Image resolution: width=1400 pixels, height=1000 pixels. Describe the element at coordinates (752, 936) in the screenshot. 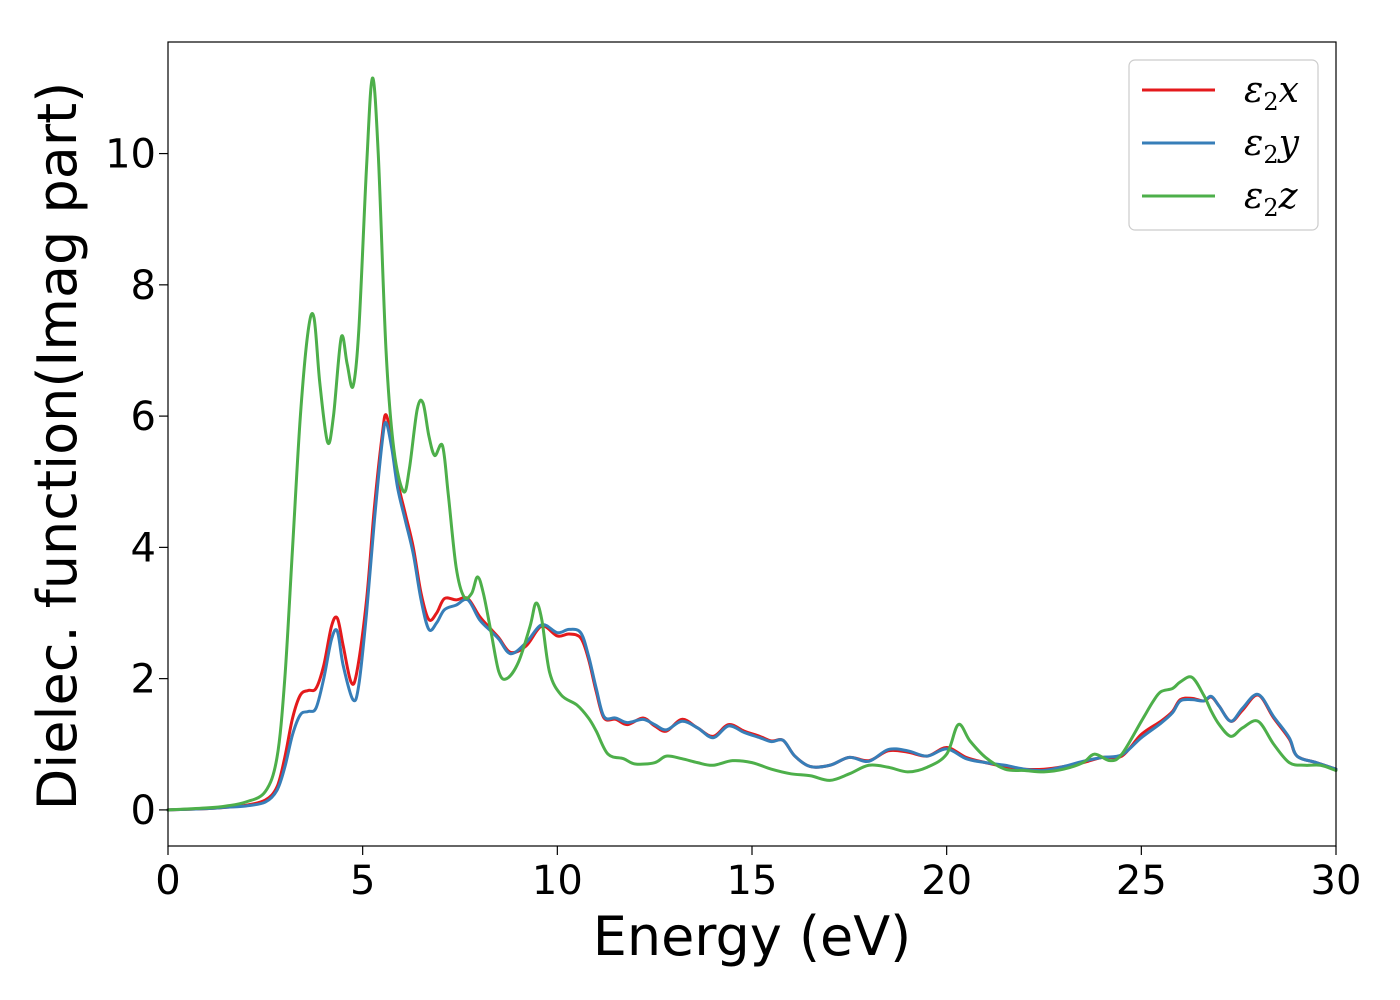

I see `x-axis-title: Energy (eV)` at that location.